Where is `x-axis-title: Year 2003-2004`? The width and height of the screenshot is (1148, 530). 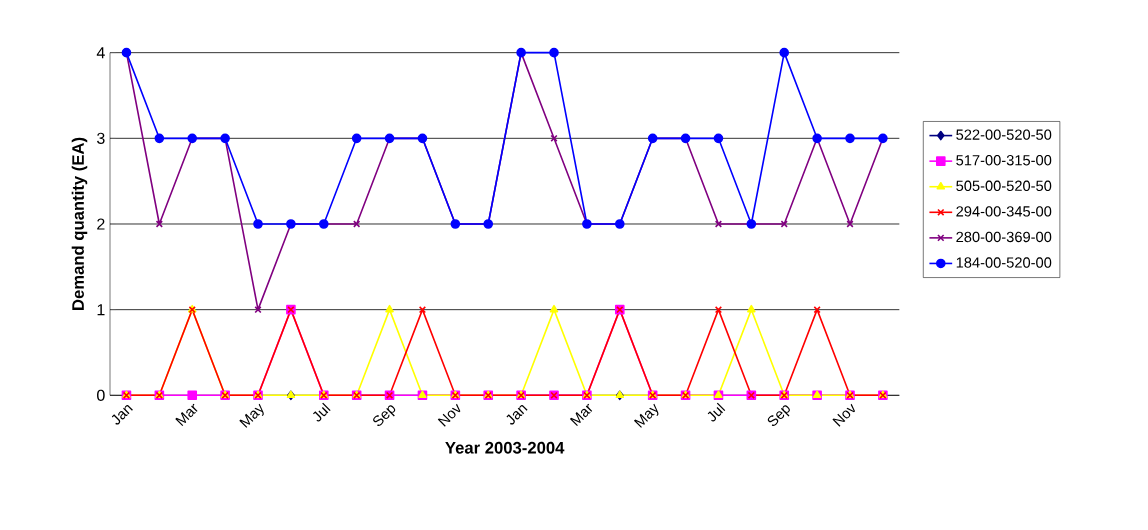
x-axis-title: Year 2003-2004 is located at coordinates (505, 447).